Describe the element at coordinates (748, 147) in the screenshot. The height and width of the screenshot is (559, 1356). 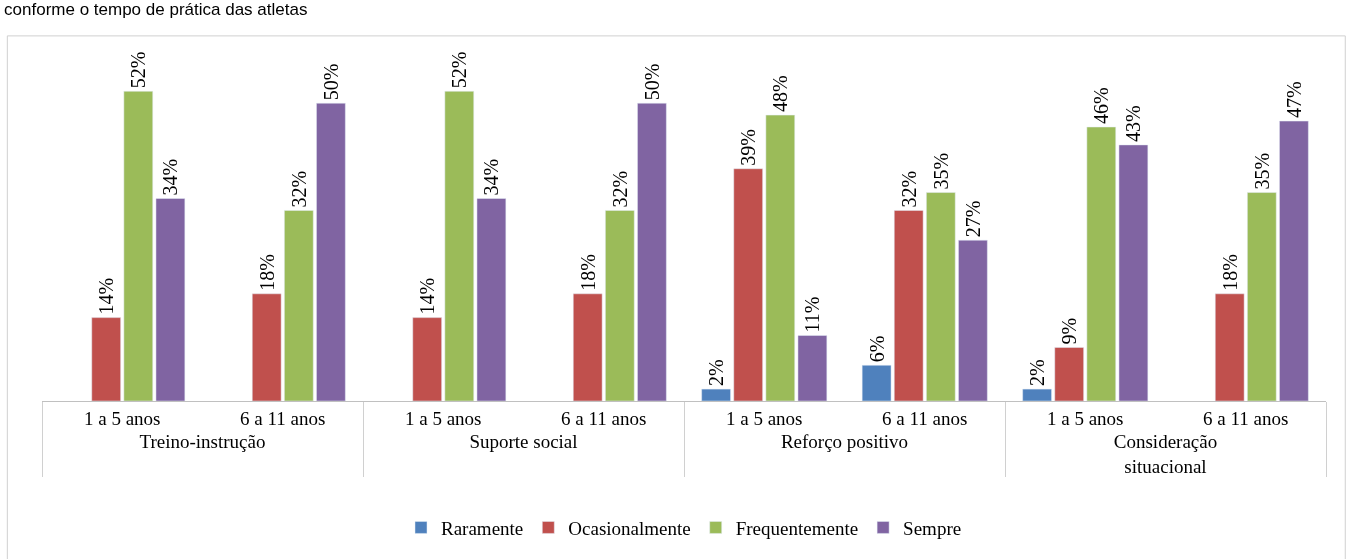
I see `data-label: 39%` at that location.